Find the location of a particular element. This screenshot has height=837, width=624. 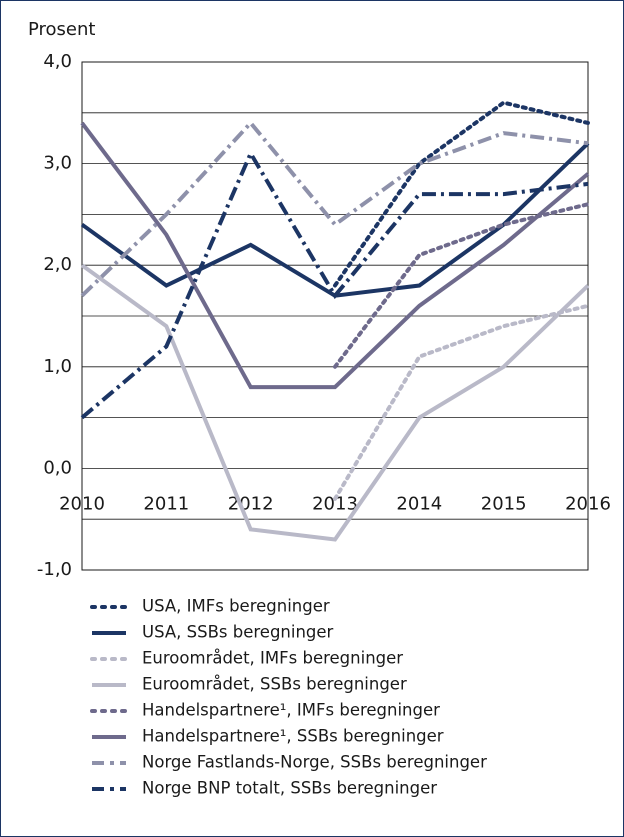

legend-label: USA, SSBs beregninger is located at coordinates (238, 632).